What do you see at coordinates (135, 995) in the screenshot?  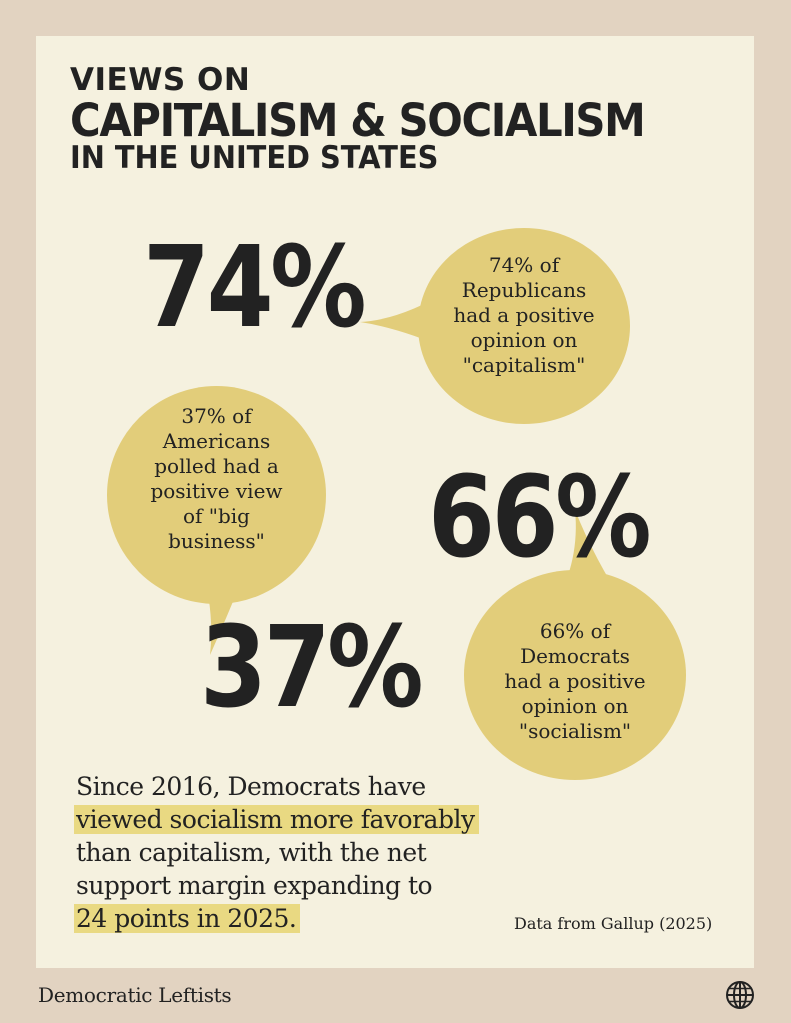 I see `brand-name: Democratic Leftists` at bounding box center [135, 995].